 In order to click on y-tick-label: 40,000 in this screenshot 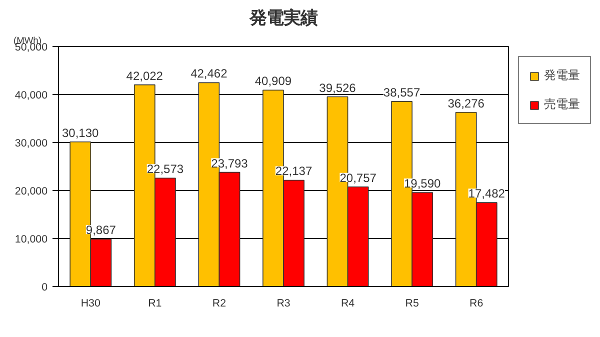, I will do `click(31, 96)`.